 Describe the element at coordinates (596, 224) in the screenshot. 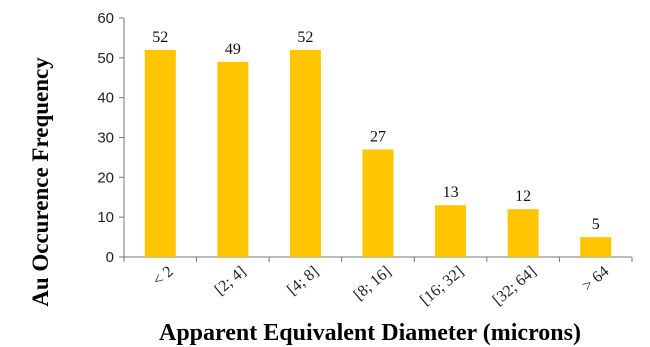

I see `data-label: 5` at that location.